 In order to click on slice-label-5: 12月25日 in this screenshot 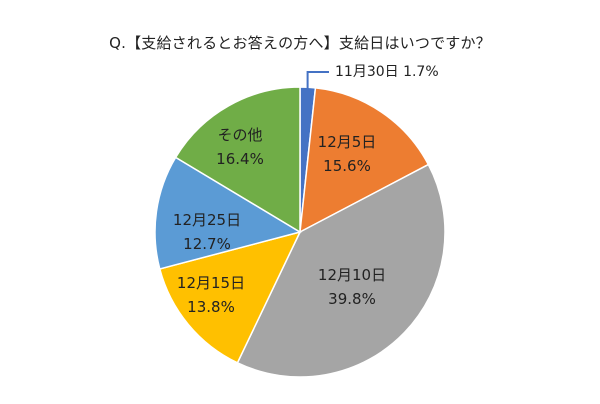, I will do `click(207, 220)`.